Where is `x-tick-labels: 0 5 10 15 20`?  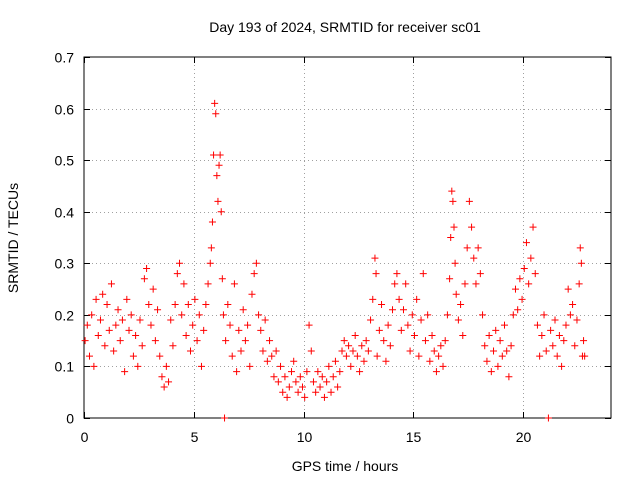 x-tick-labels: 0 5 10 15 20 is located at coordinates (306, 437).